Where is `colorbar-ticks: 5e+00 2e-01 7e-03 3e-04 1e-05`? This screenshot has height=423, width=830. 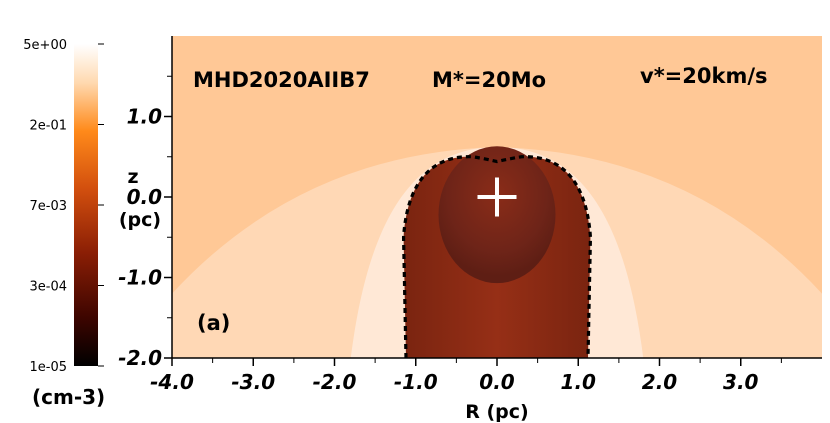
colorbar-ticks: 5e+00 2e-01 7e-03 3e-04 1e-05 is located at coordinates (63, 206).